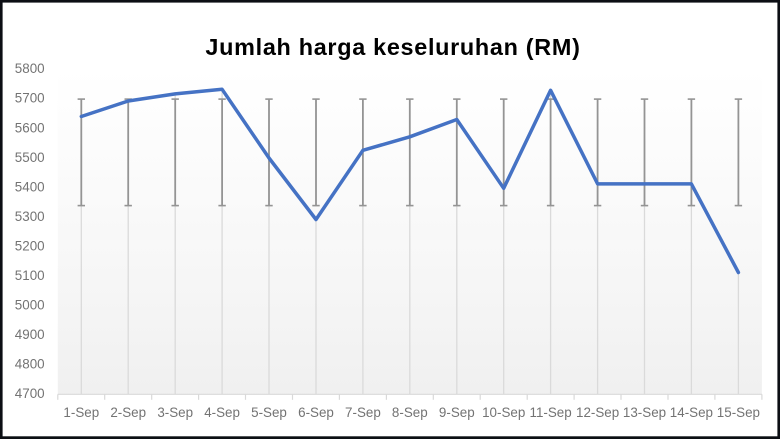  What do you see at coordinates (30, 186) in the screenshot?
I see `svg-text: 5400` at bounding box center [30, 186].